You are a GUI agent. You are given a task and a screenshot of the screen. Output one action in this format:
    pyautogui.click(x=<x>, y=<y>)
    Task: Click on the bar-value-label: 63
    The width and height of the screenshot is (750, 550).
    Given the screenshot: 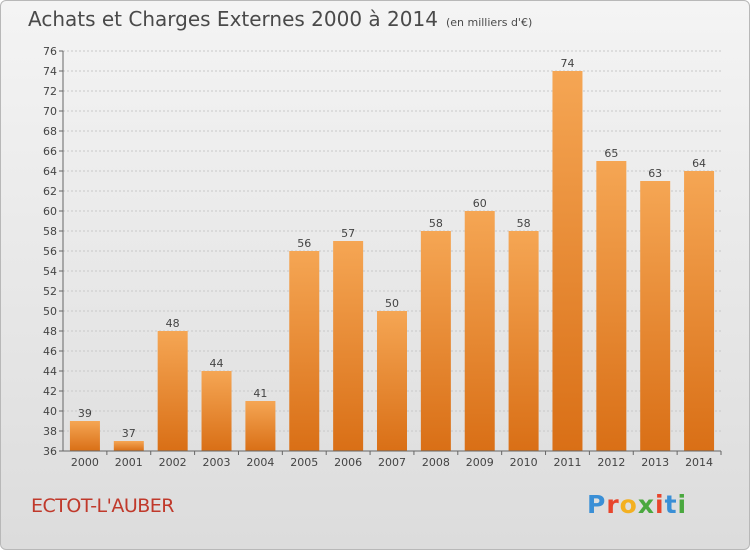 What is the action you would take?
    pyautogui.click(x=655, y=173)
    